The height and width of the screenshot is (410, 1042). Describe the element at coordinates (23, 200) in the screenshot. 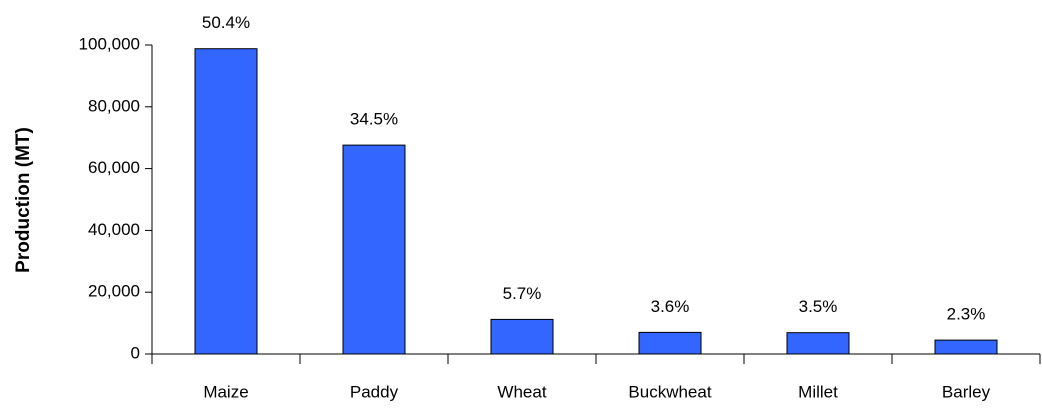

I see `y-axis-label: Production (MT)` at that location.